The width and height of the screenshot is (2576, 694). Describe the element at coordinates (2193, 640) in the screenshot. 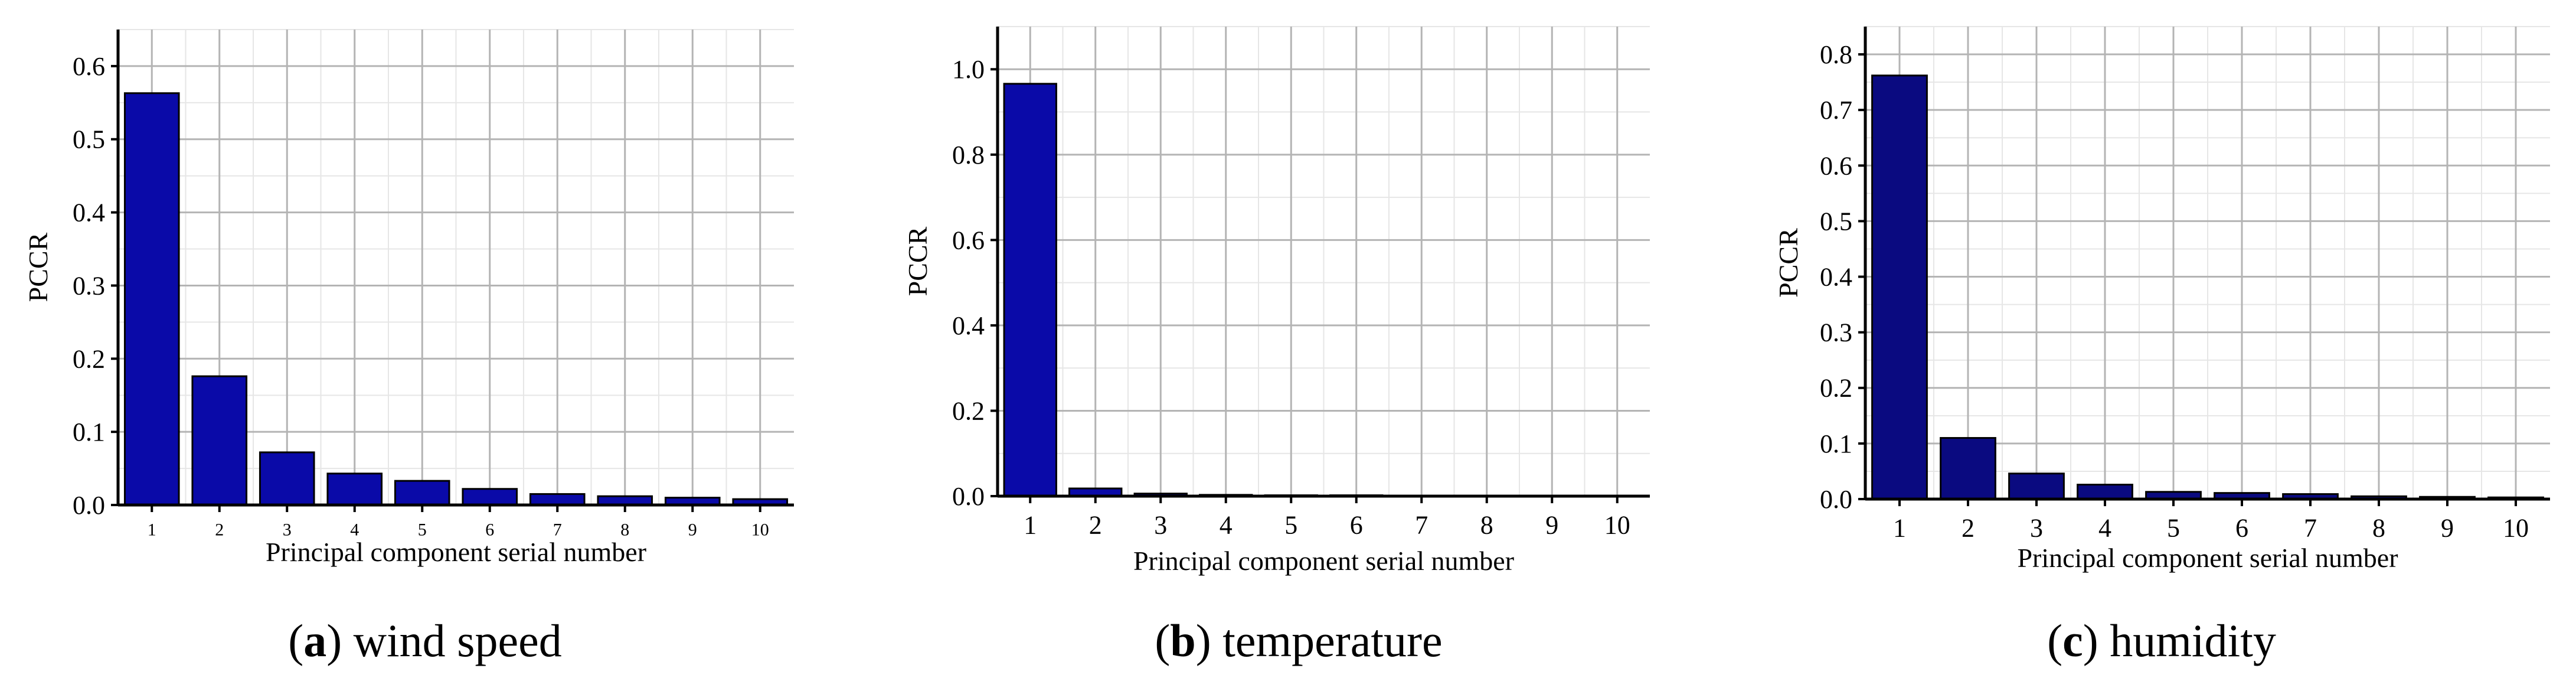

I see `caption-text: humidity` at that location.